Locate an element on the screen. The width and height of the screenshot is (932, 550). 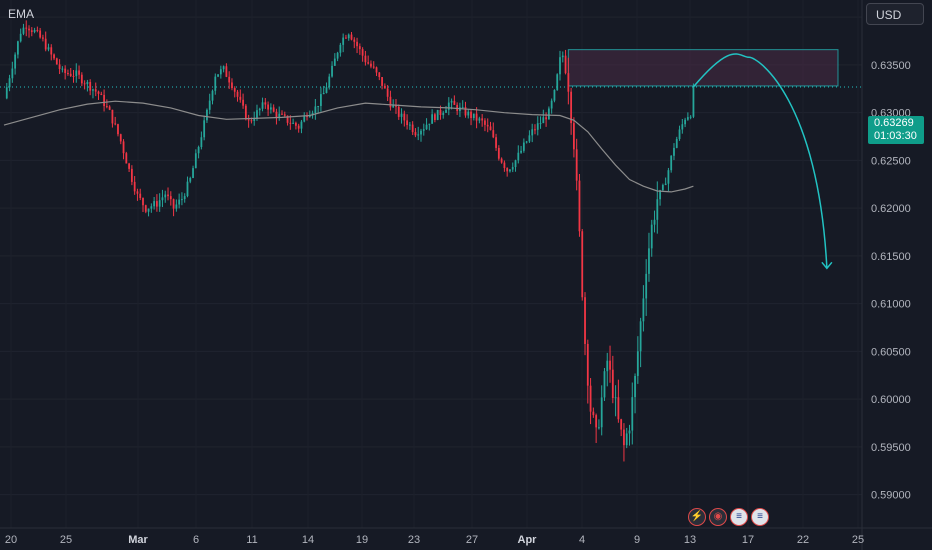
x-tick-label: 19 is located at coordinates (362, 540).